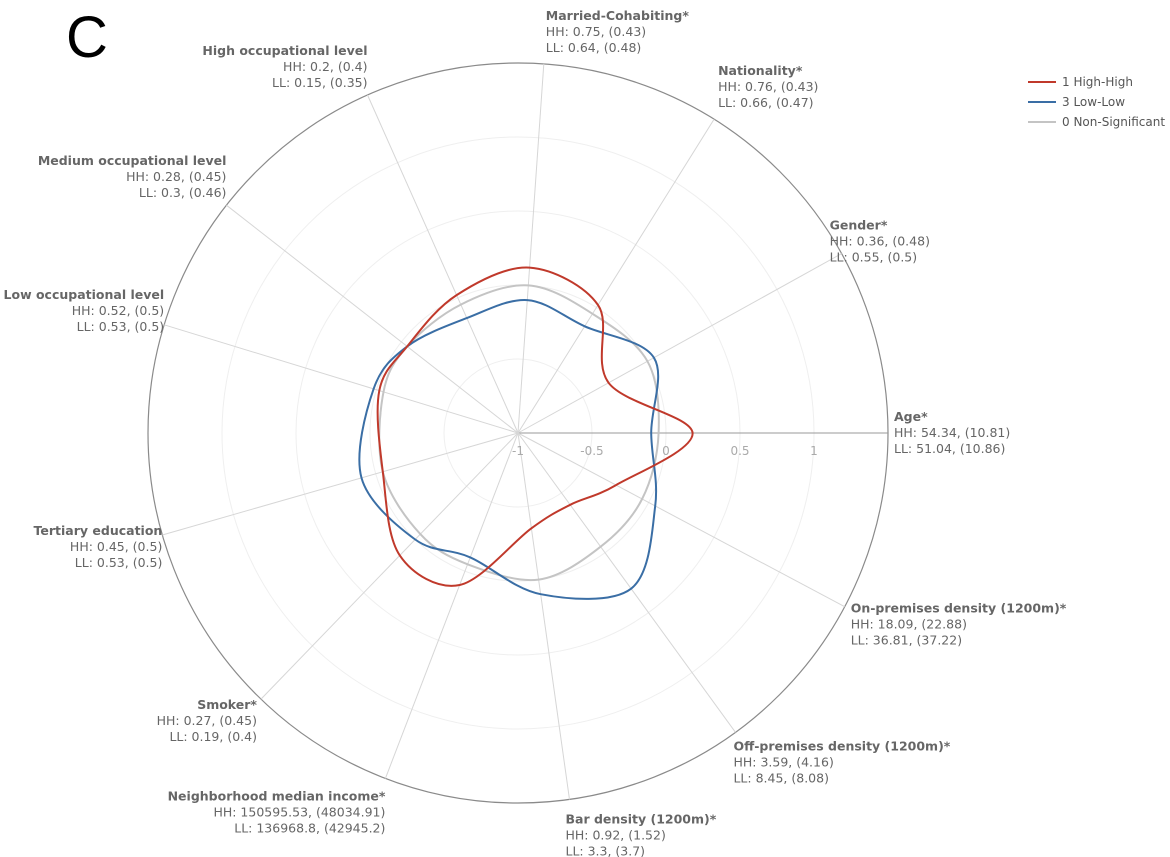 Image resolution: width=1170 pixels, height=857 pixels. I want to click on radar-series, so click(526, 433).